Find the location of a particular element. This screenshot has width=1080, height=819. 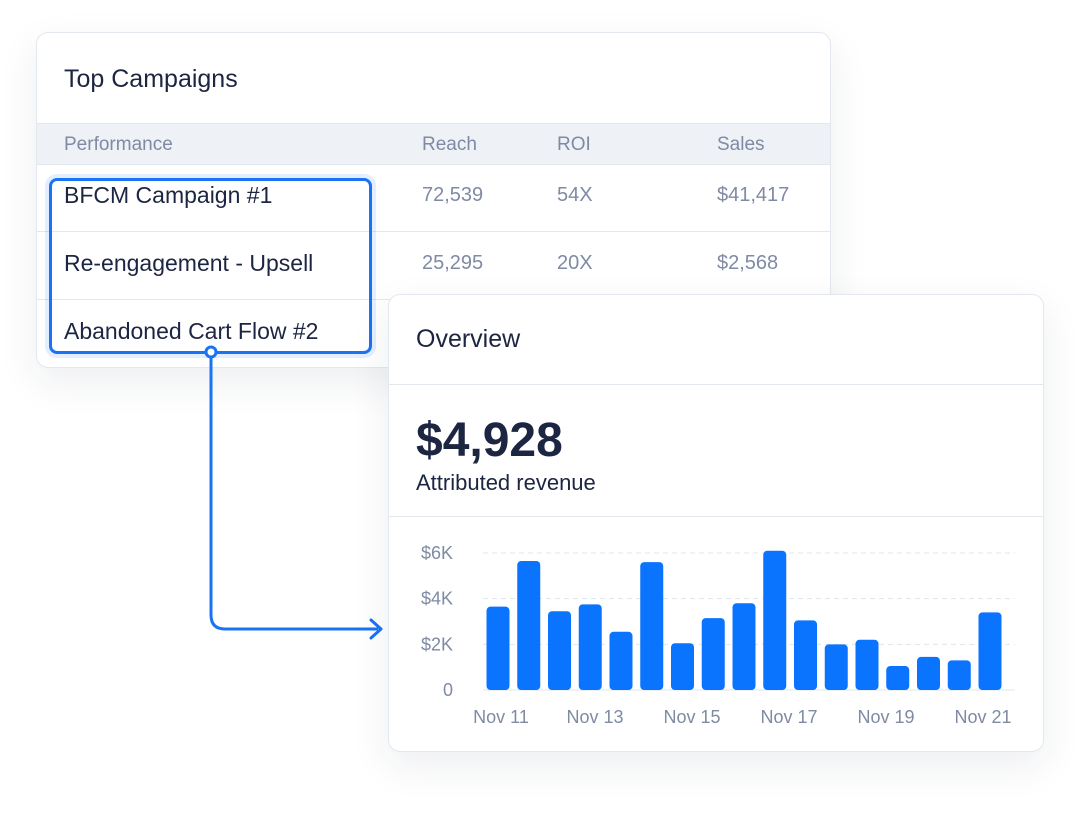

table-header: Performance Reach ROI Sales is located at coordinates (433, 144).